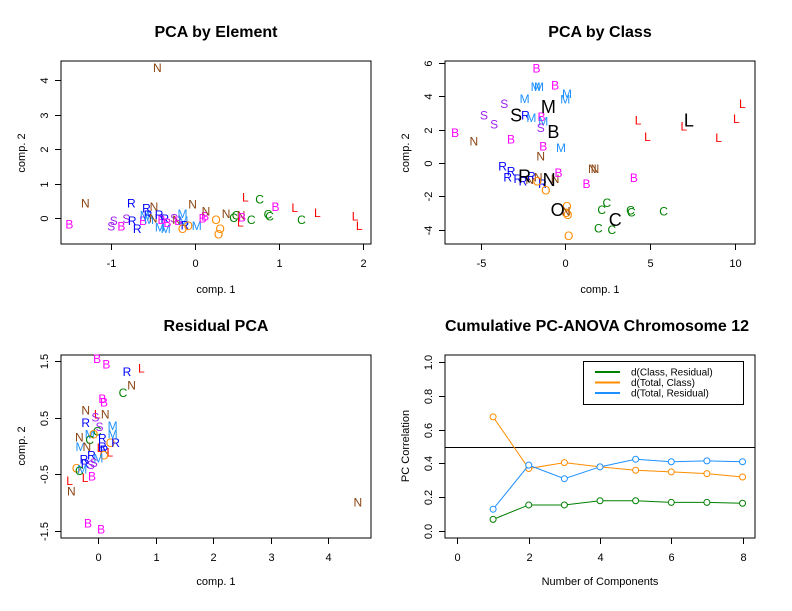 The width and height of the screenshot is (792, 611). What do you see at coordinates (429, 463) in the screenshot?
I see `y-tick-label: 0.4` at bounding box center [429, 463].